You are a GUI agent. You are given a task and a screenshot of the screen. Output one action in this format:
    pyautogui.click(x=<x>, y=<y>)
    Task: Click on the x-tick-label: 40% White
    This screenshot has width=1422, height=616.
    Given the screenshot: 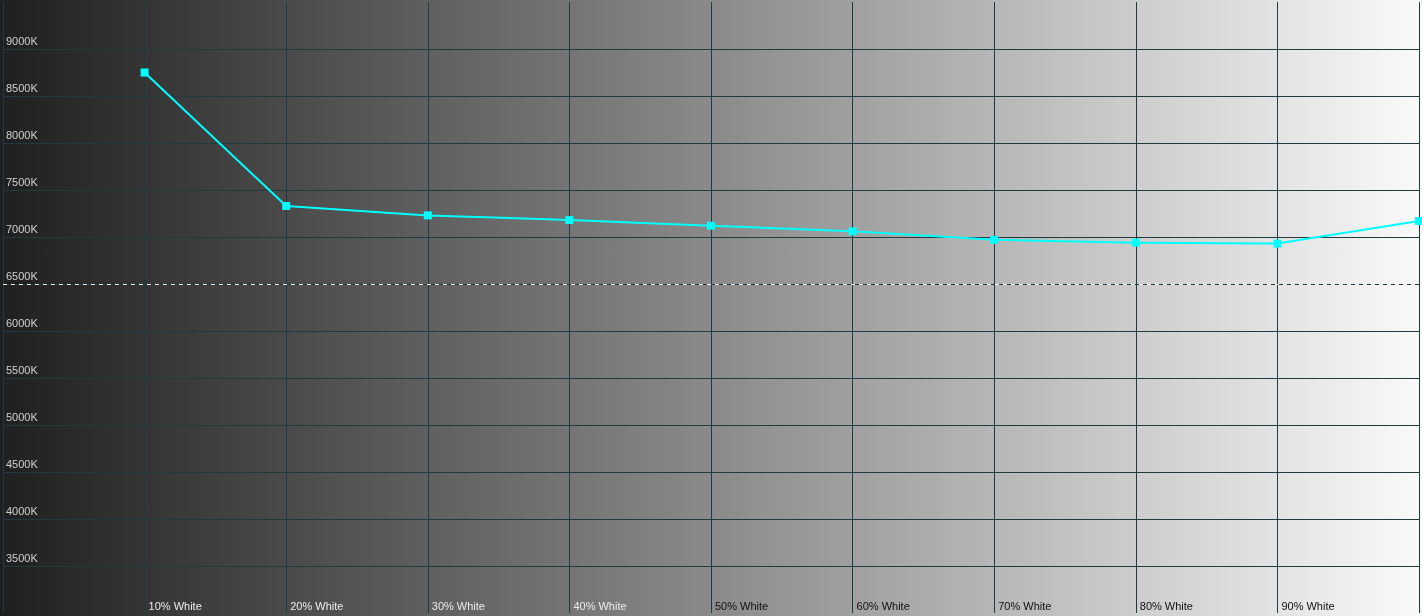 What is the action you would take?
    pyautogui.click(x=600, y=605)
    